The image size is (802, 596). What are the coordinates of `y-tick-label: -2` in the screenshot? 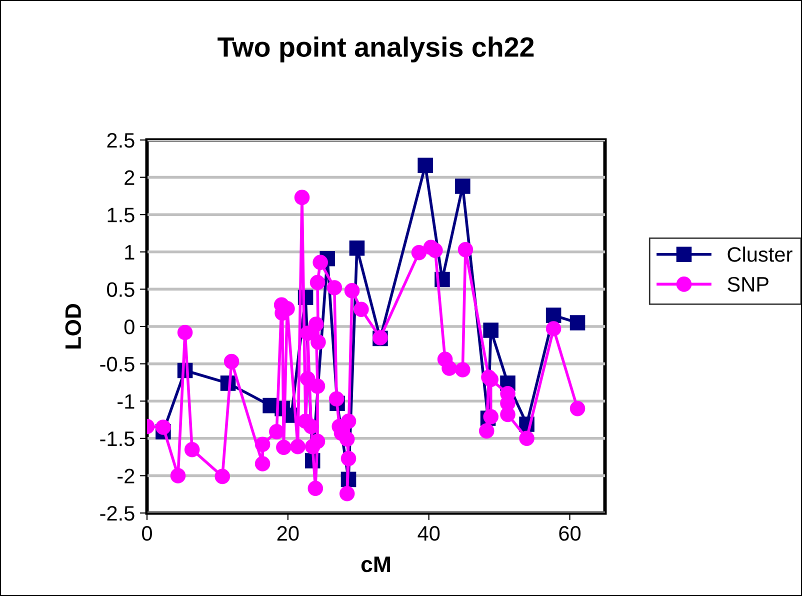 It's located at (126, 476).